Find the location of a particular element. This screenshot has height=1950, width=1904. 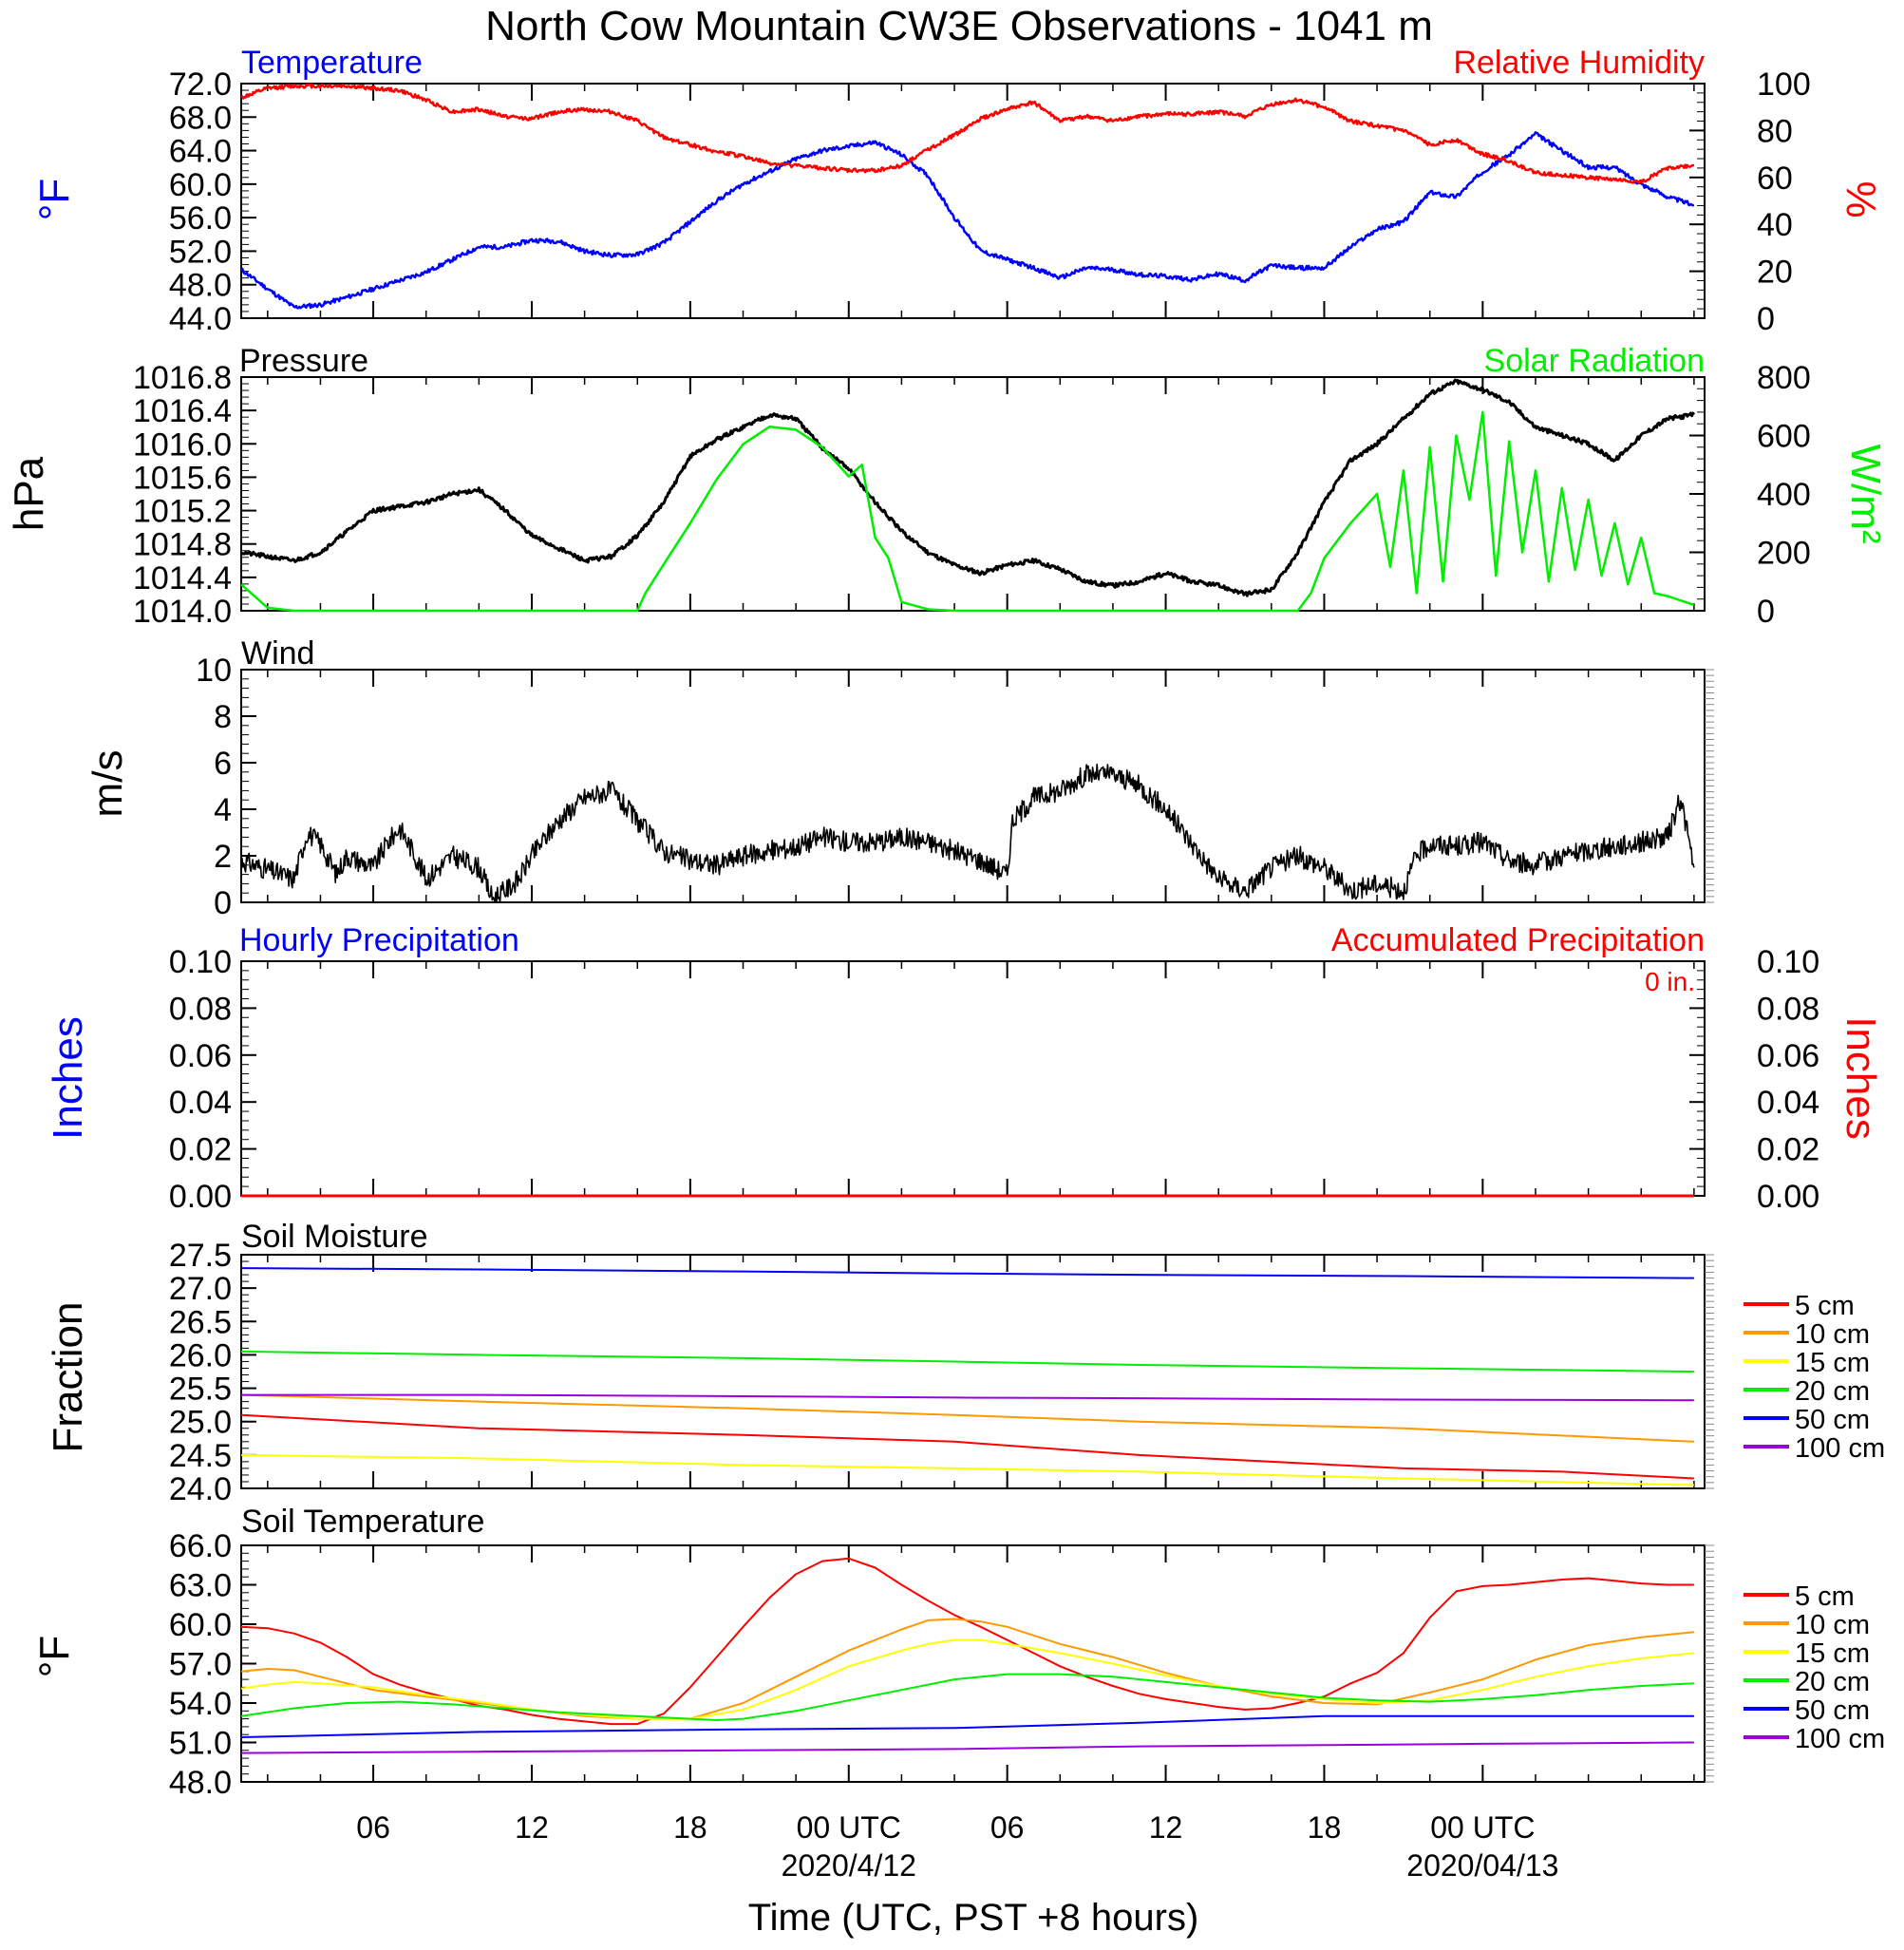

soil-moisture-series is located at coordinates (967, 1376).